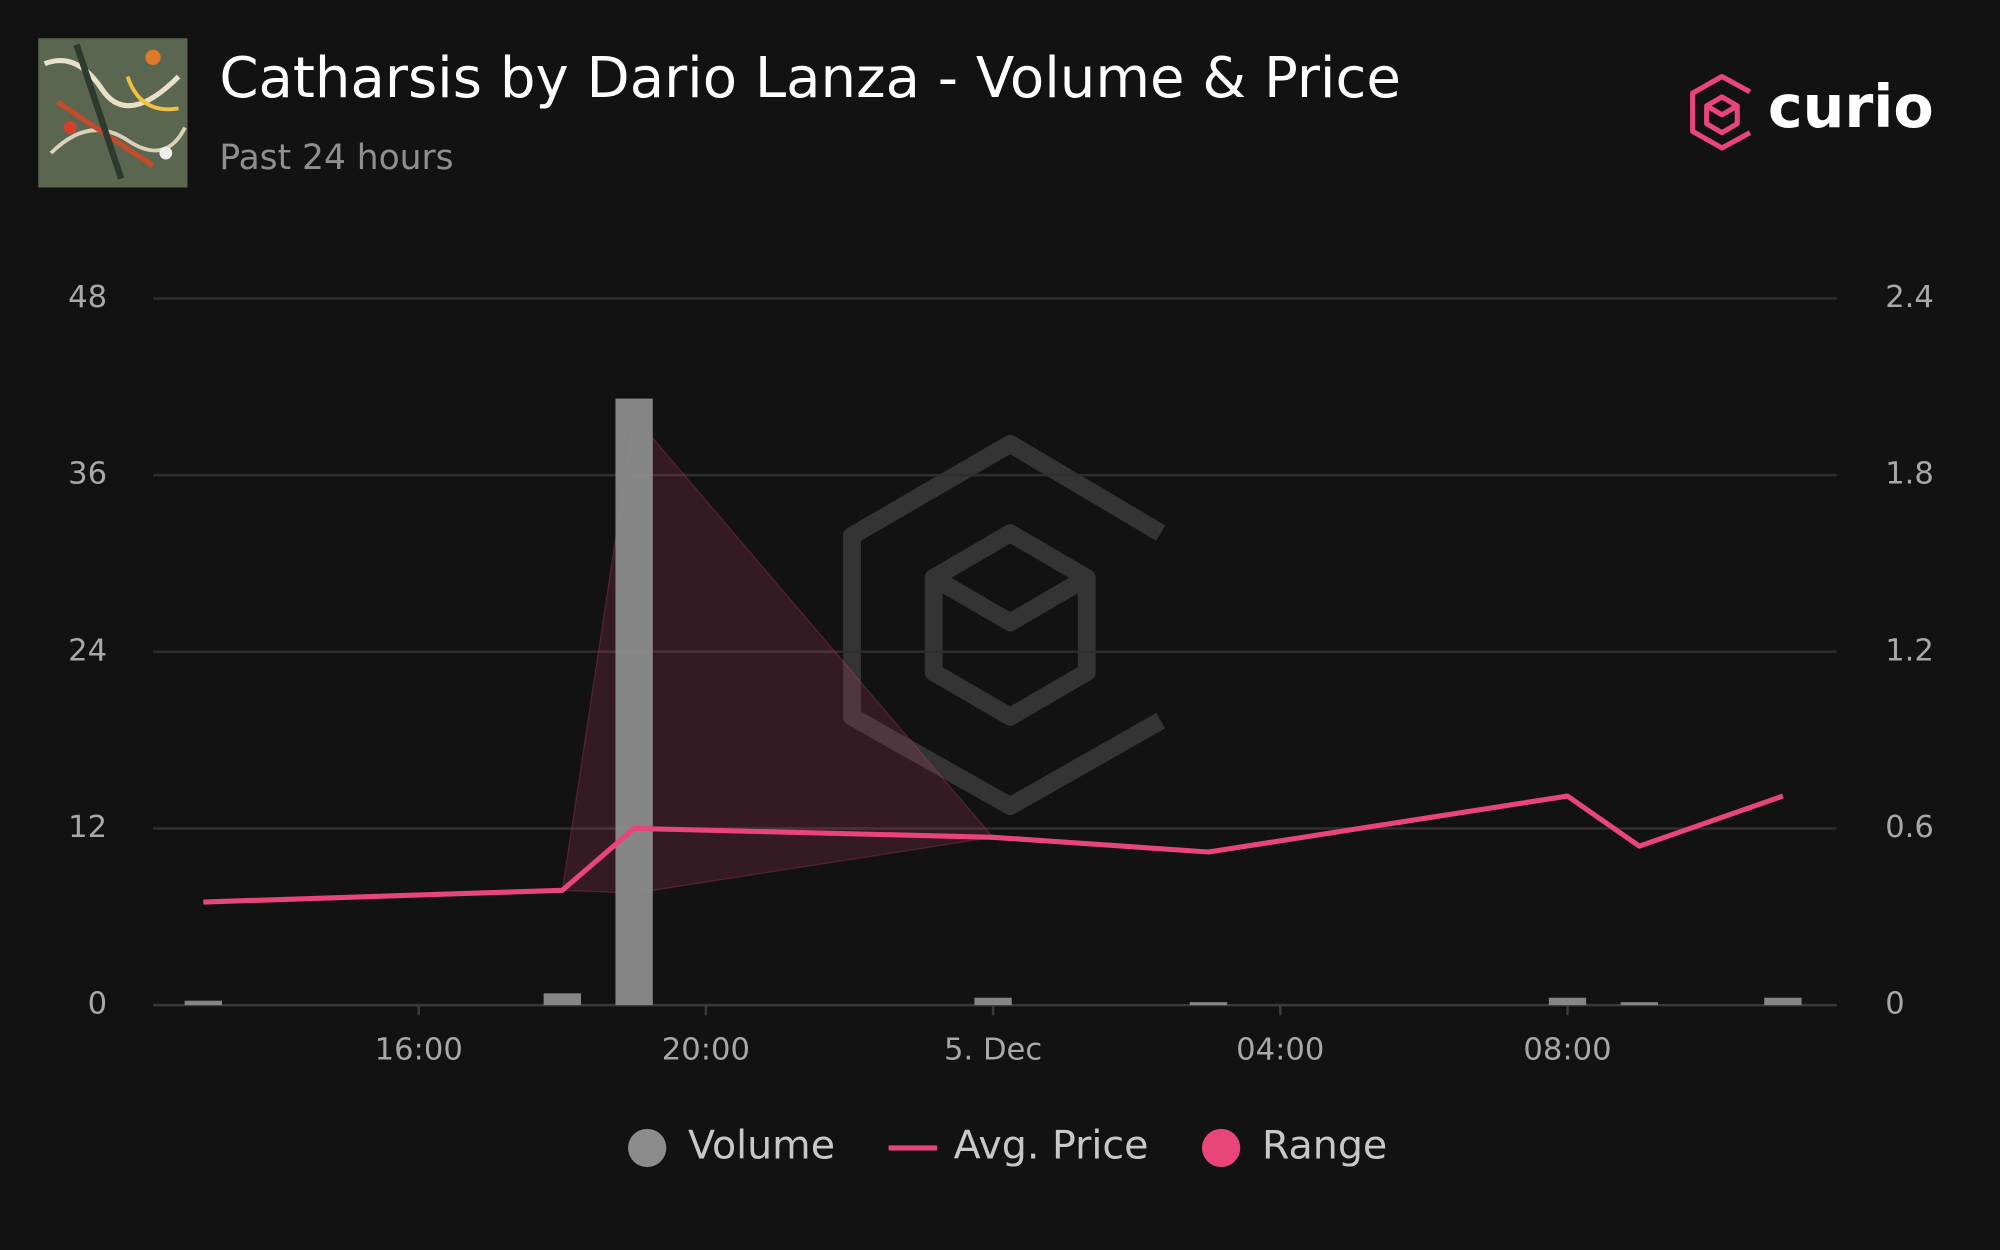 Image resolution: width=2000 pixels, height=1250 pixels. Describe the element at coordinates (993, 1050) in the screenshot. I see `x-tick-label: 5. Dec` at that location.